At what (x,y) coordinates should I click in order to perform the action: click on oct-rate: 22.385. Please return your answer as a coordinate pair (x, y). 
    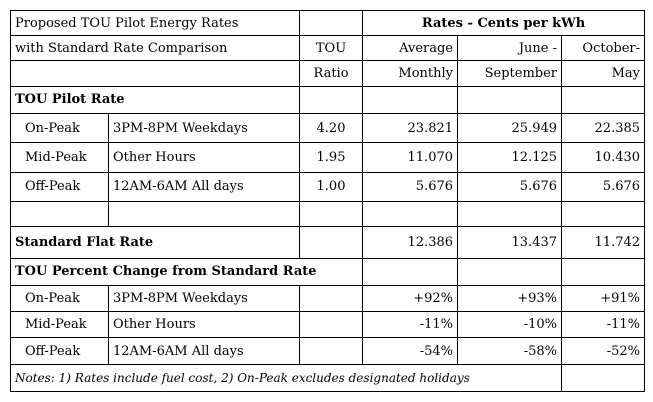
    Looking at the image, I should click on (603, 128).